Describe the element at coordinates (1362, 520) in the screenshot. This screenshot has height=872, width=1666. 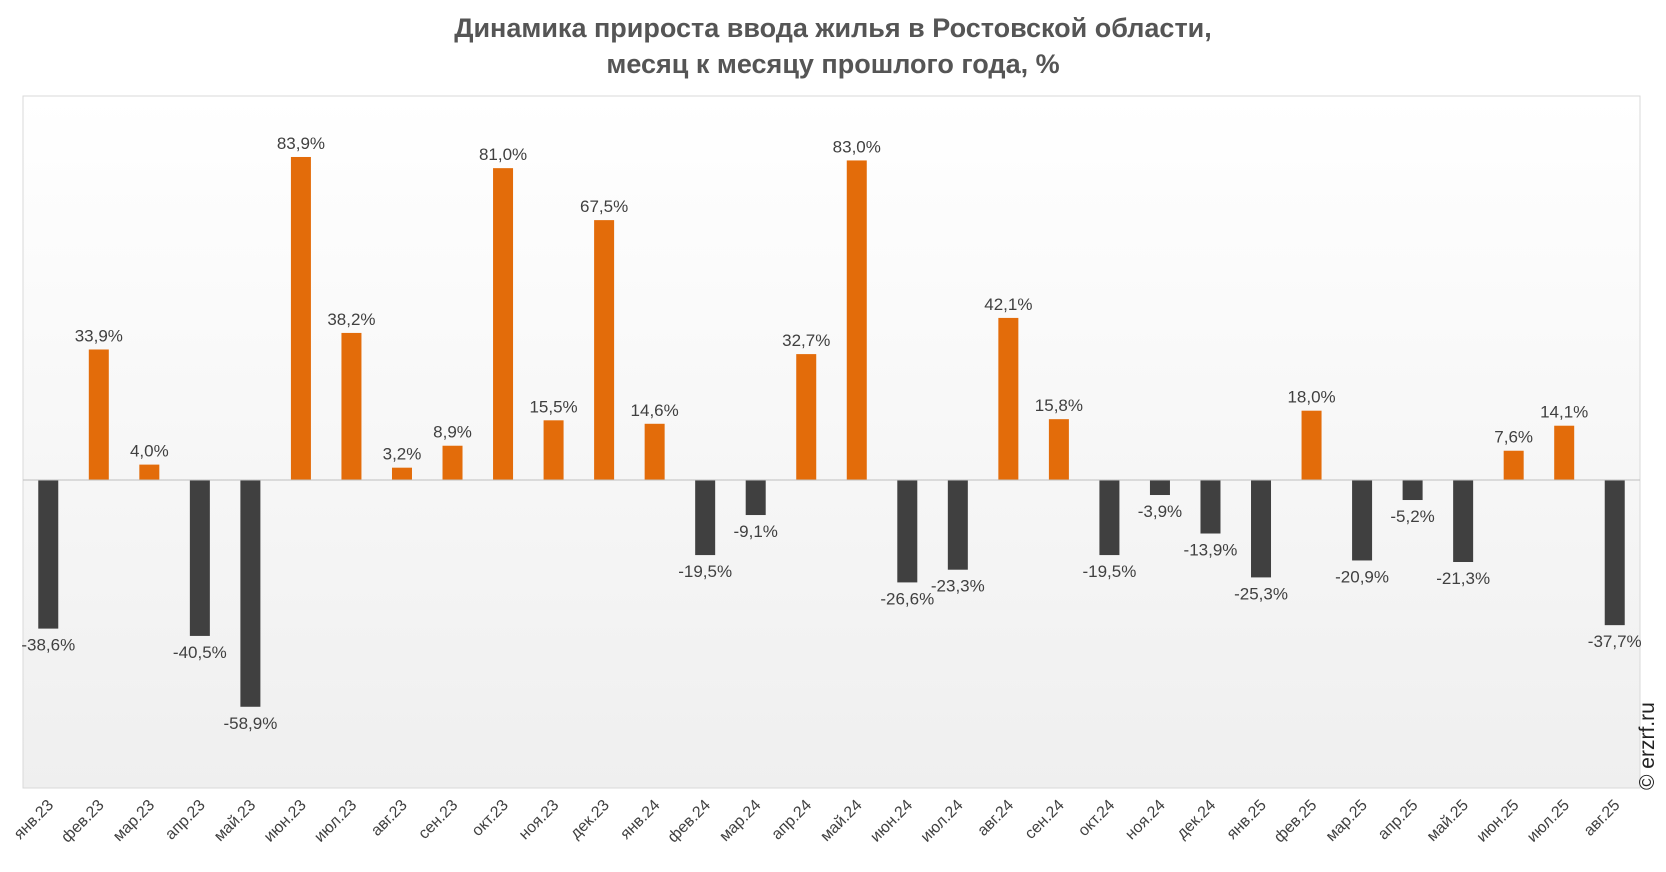
I see `bar-мар.25` at that location.